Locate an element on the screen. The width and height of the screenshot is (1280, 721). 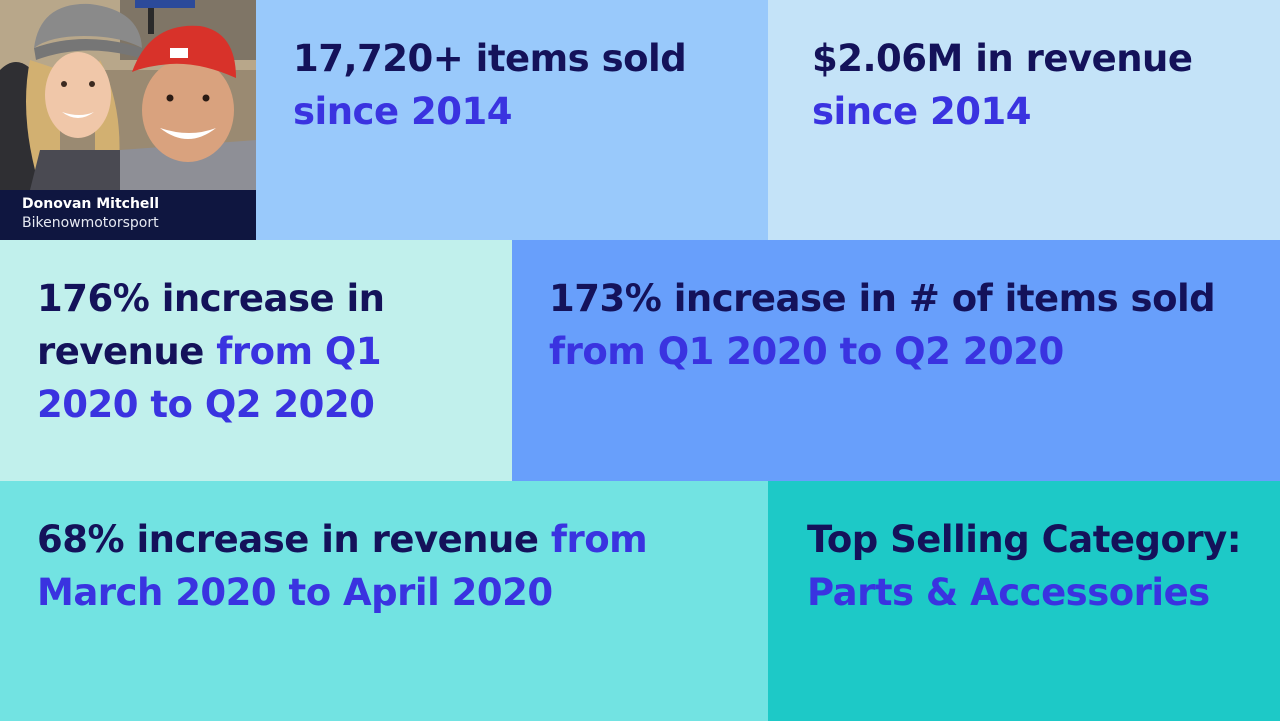
stat-card-items-sold: 17,720+ items sold since 2014 is located at coordinates (512, 120).